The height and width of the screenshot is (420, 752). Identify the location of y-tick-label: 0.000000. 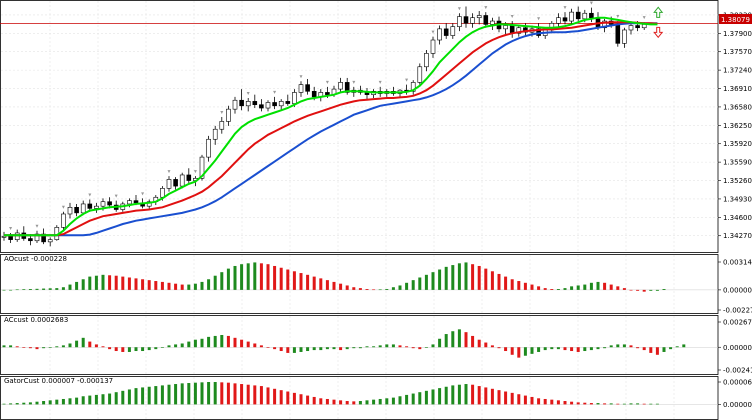
(737, 290).